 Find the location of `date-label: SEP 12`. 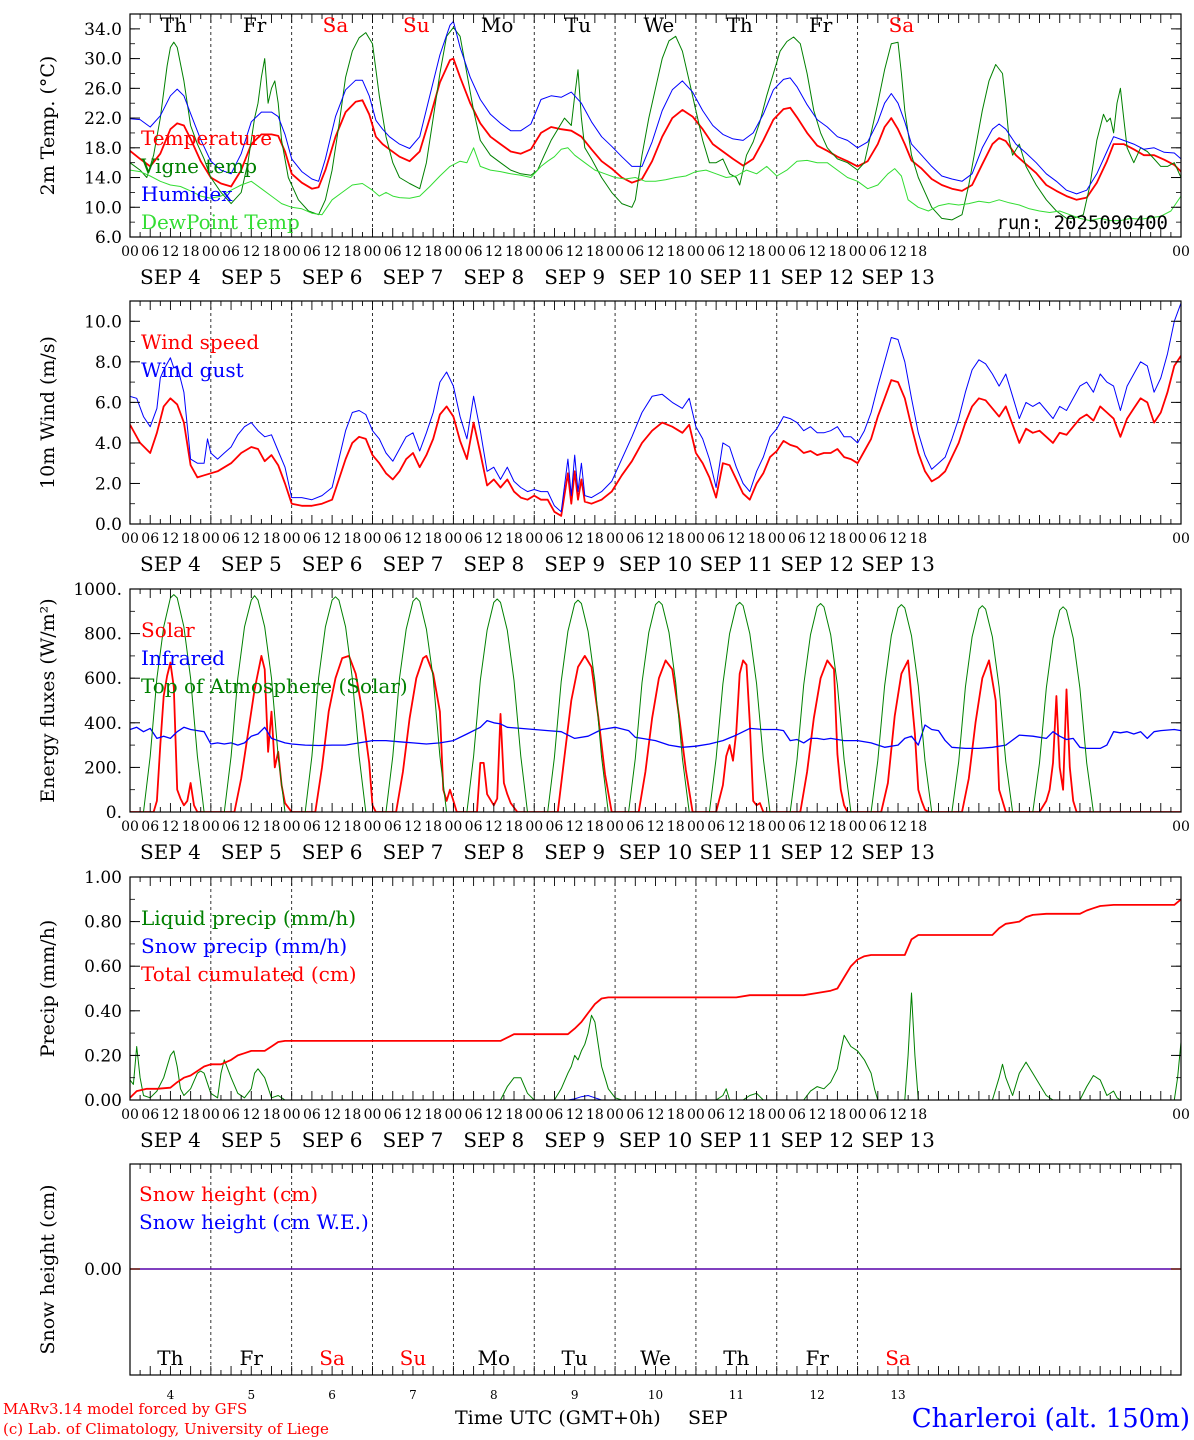

date-label: SEP 12 is located at coordinates (817, 1140).